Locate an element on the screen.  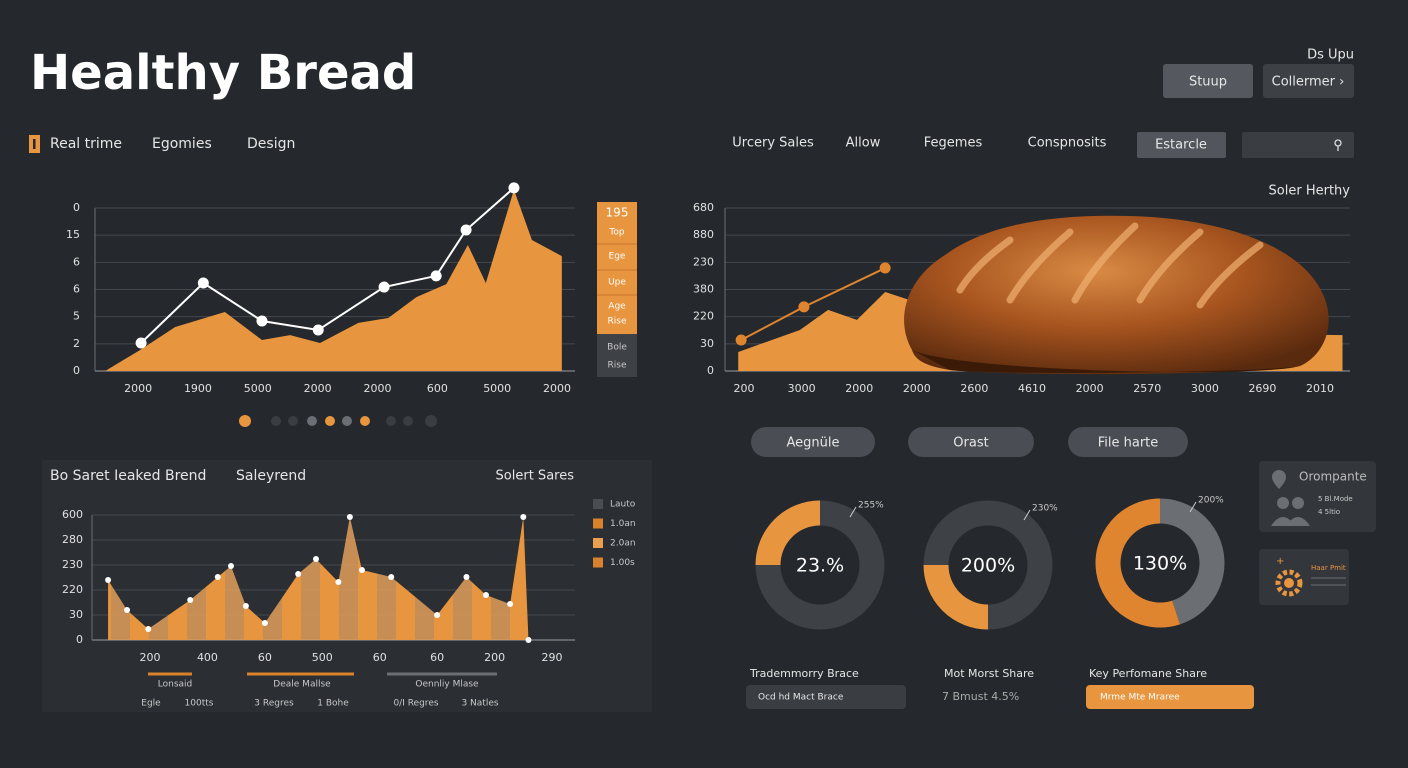
chart-title: Bo Saret Ieaked Brend is located at coordinates (128, 476).